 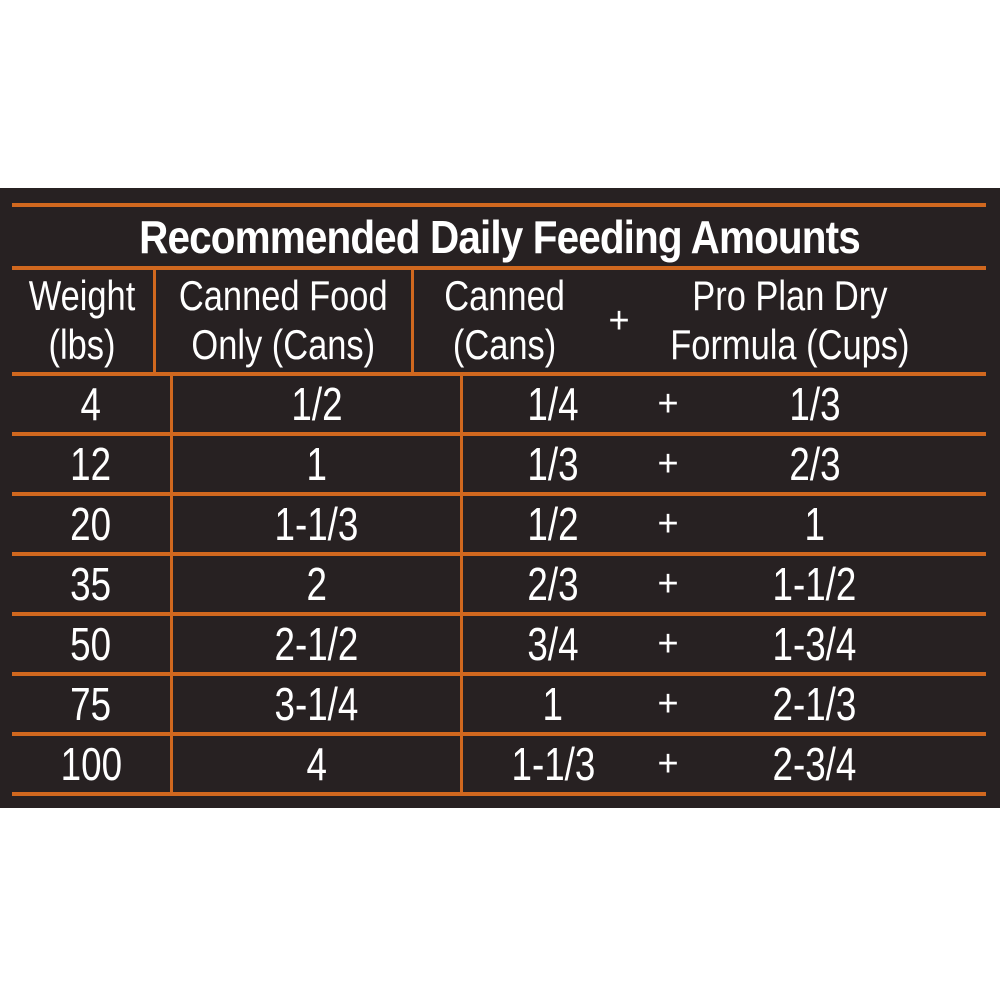 What do you see at coordinates (499, 522) in the screenshot?
I see `table-row: 20 1-1/3 1/2 + 1` at bounding box center [499, 522].